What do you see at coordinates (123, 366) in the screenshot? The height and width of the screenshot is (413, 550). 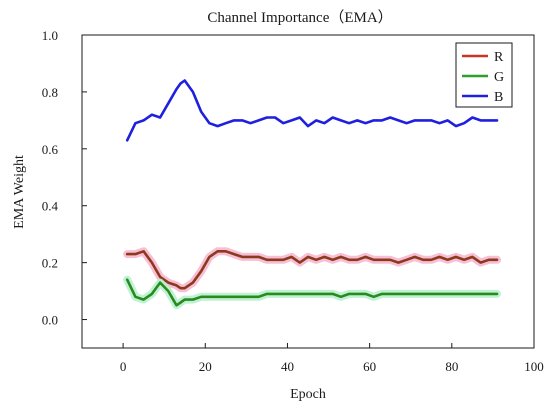 I see `x-tick-label: 0` at bounding box center [123, 366].